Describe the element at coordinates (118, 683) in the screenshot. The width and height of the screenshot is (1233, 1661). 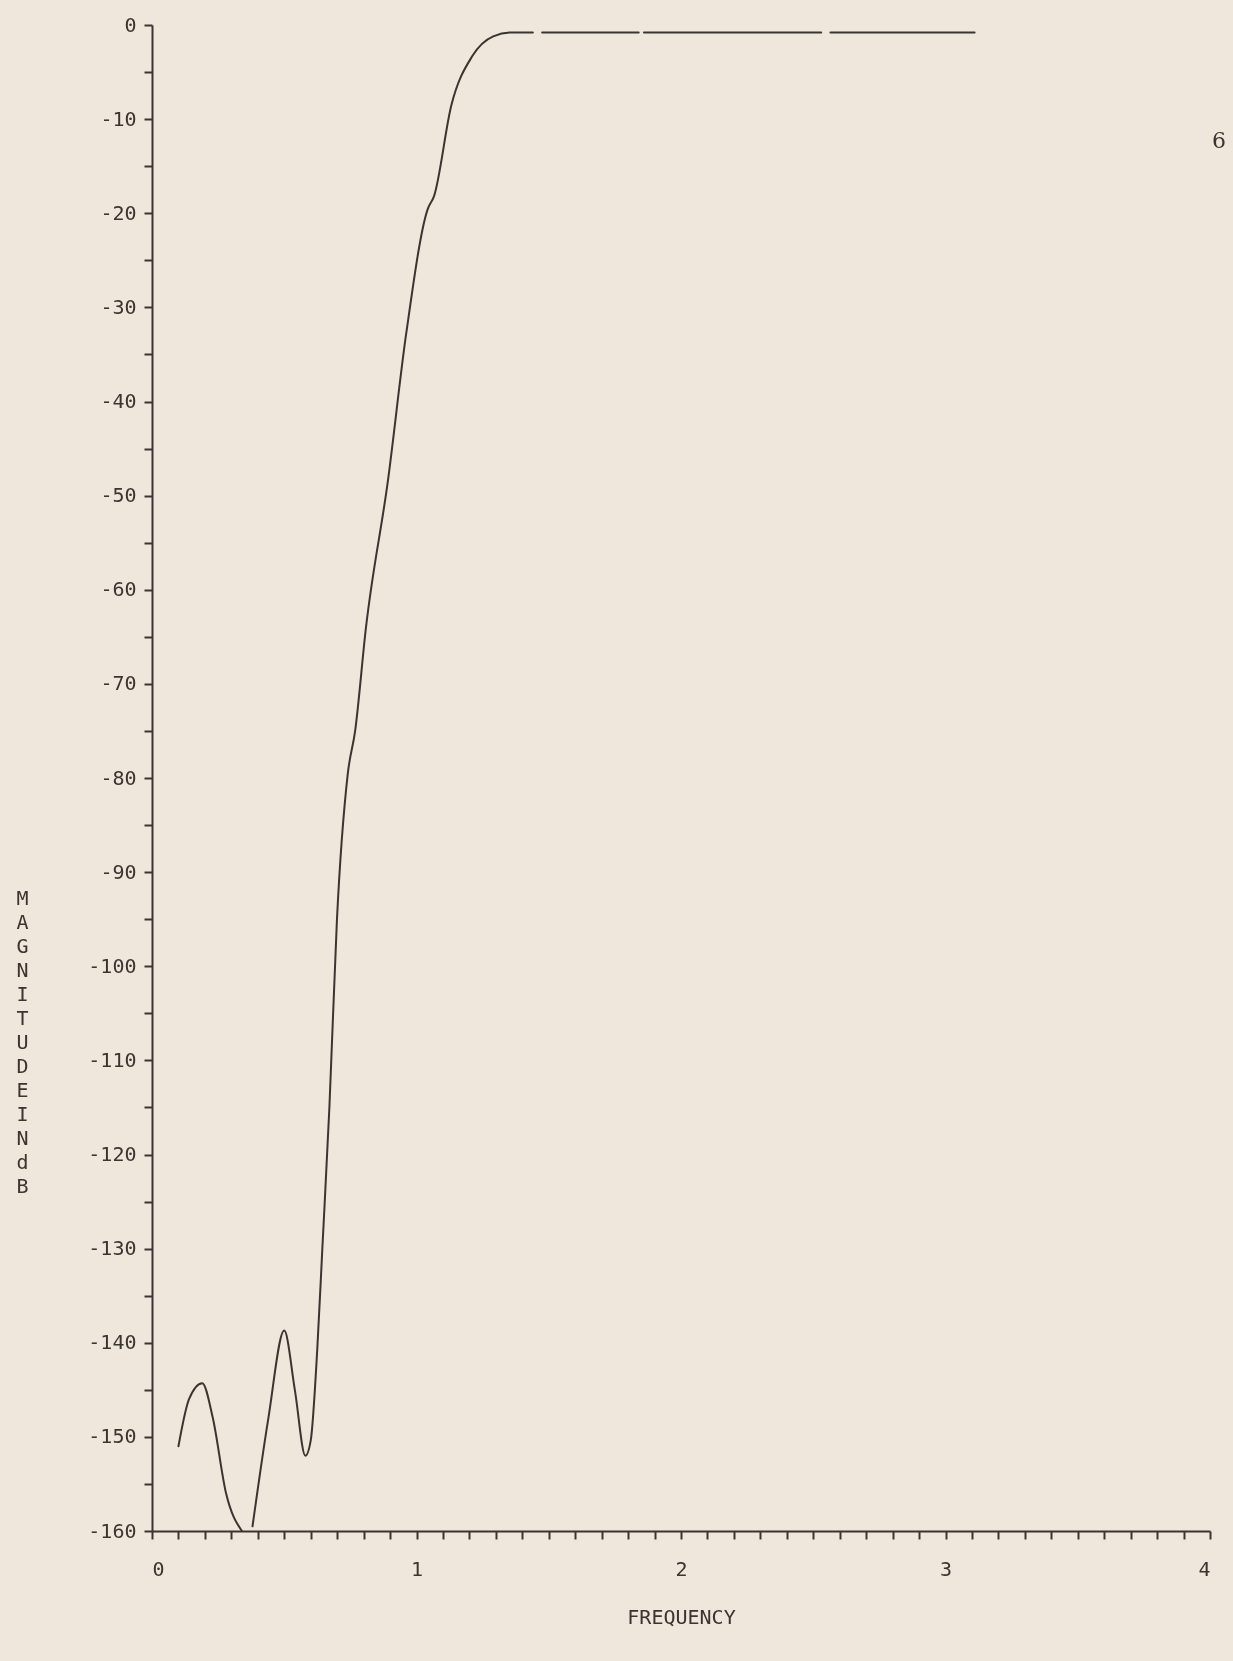
I see `y-tick-label: -70` at that location.